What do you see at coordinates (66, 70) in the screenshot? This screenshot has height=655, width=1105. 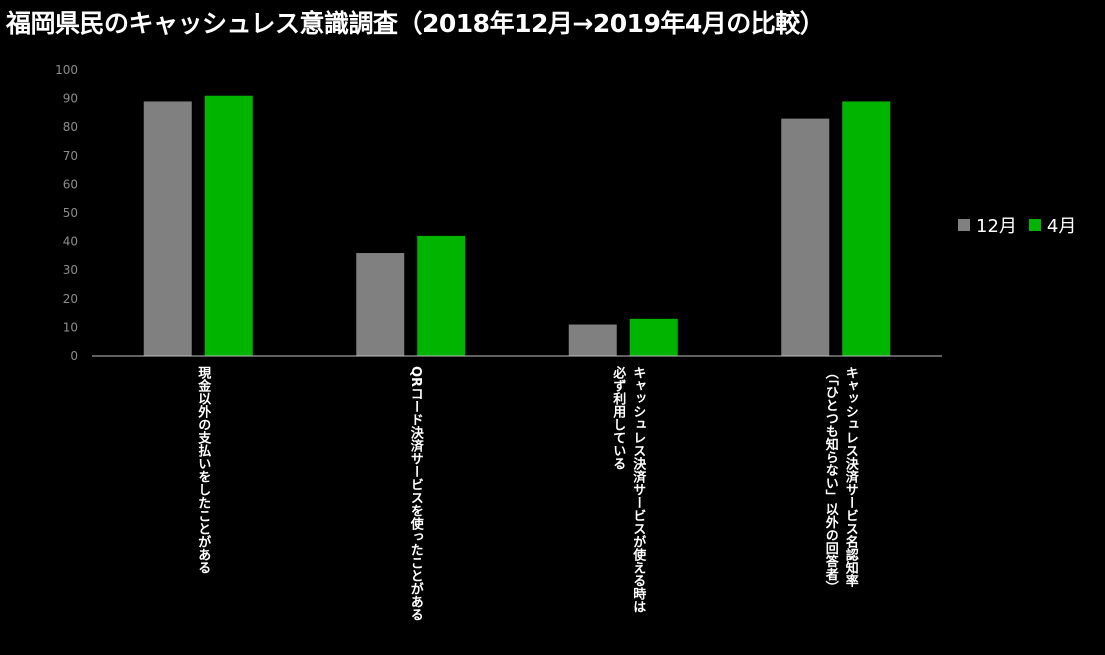 I see `y-tick-label: 100` at bounding box center [66, 70].